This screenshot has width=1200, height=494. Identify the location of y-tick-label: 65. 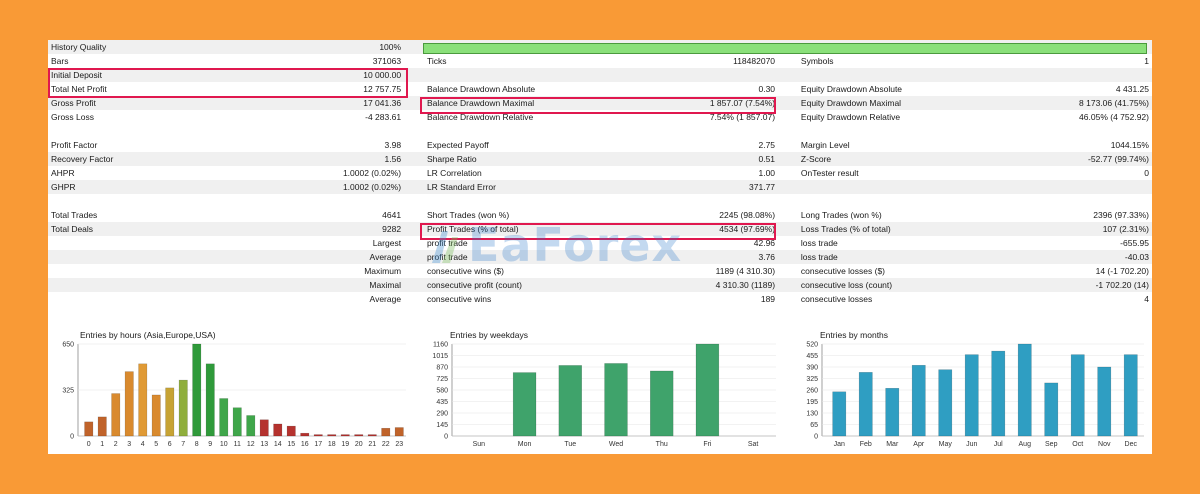
(814, 425).